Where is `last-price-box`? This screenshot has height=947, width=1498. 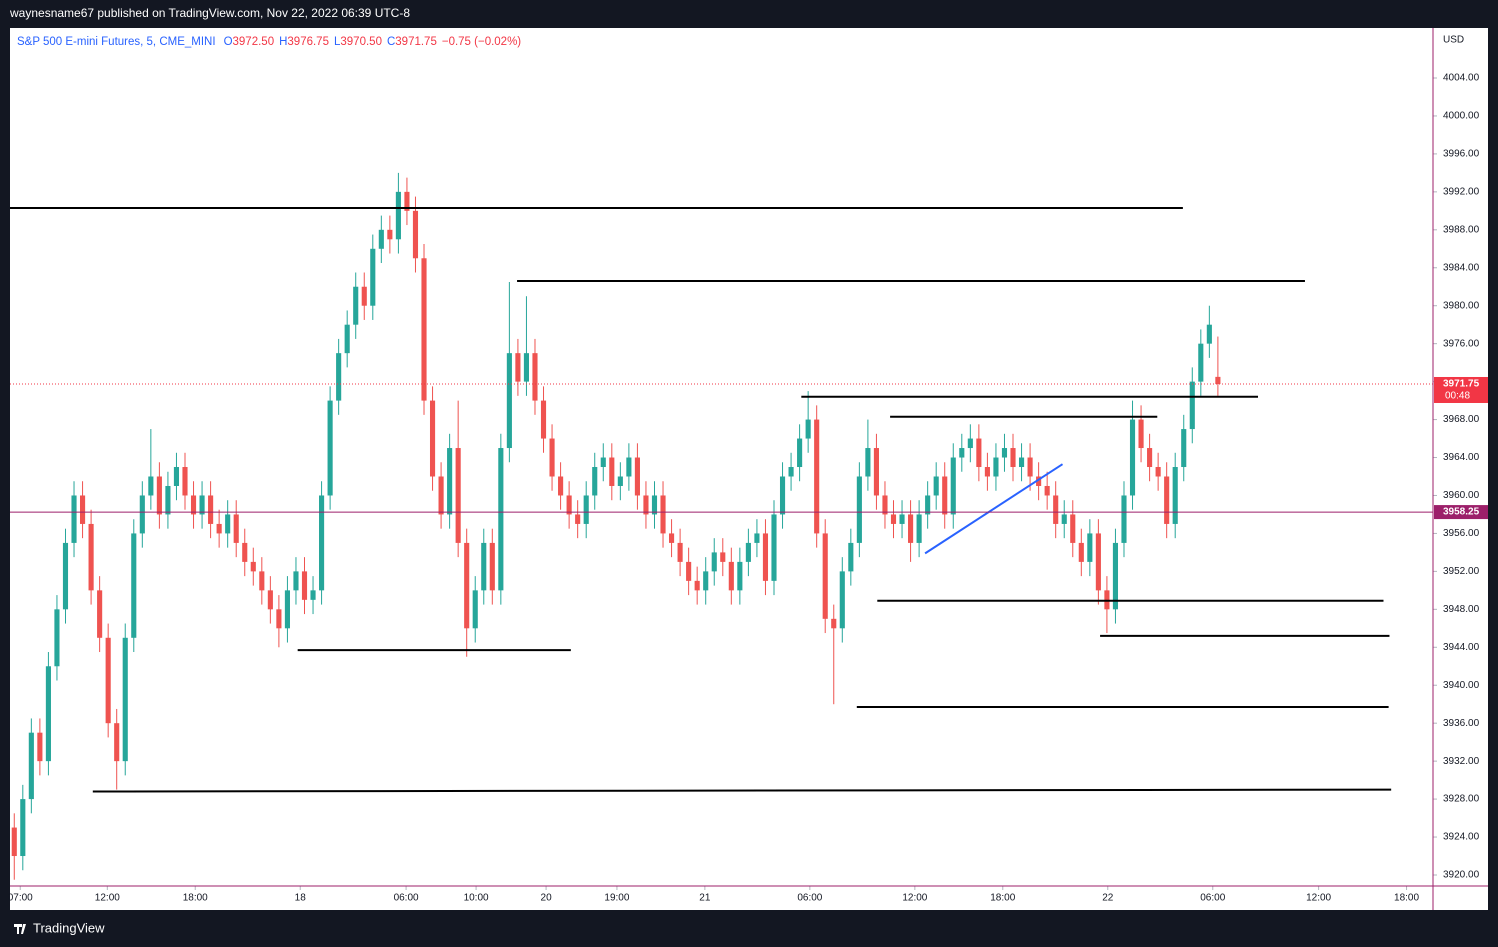
last-price-box is located at coordinates (1461, 389).